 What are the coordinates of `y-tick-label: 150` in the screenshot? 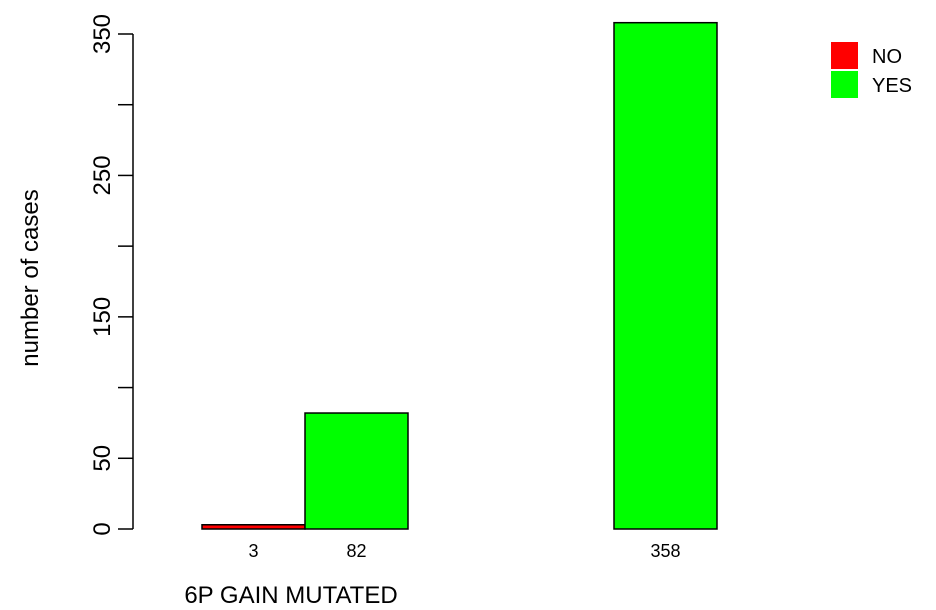 It's located at (102, 317).